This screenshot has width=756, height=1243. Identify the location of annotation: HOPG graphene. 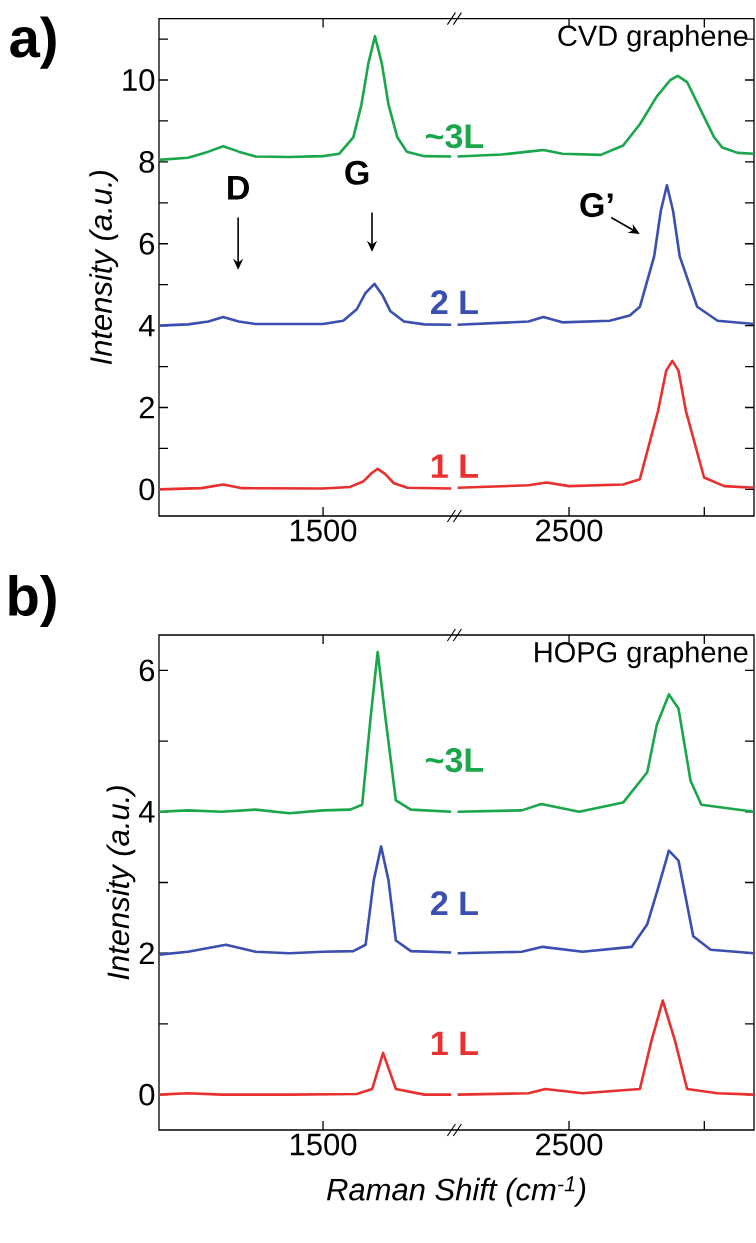
(641, 655).